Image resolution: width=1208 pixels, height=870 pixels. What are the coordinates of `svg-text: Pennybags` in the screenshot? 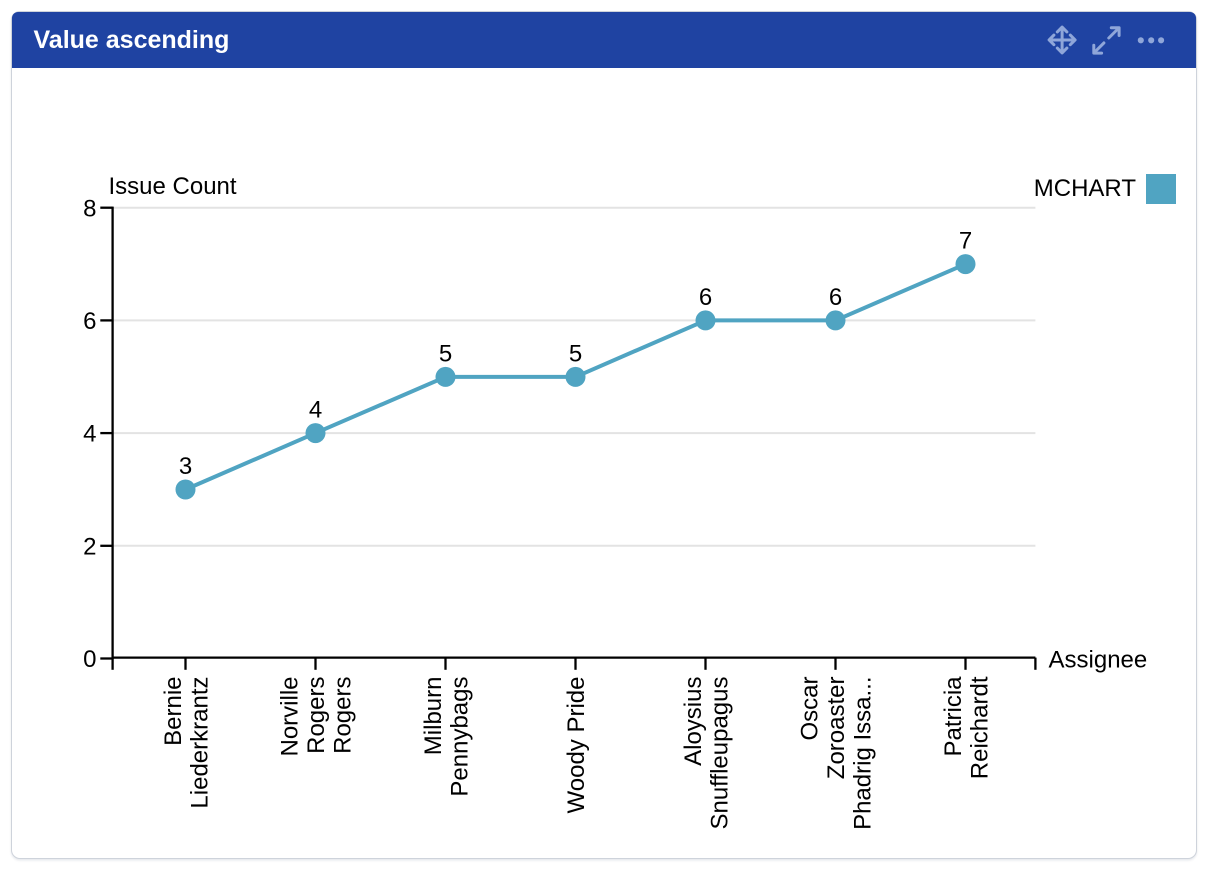 It's located at (459, 737).